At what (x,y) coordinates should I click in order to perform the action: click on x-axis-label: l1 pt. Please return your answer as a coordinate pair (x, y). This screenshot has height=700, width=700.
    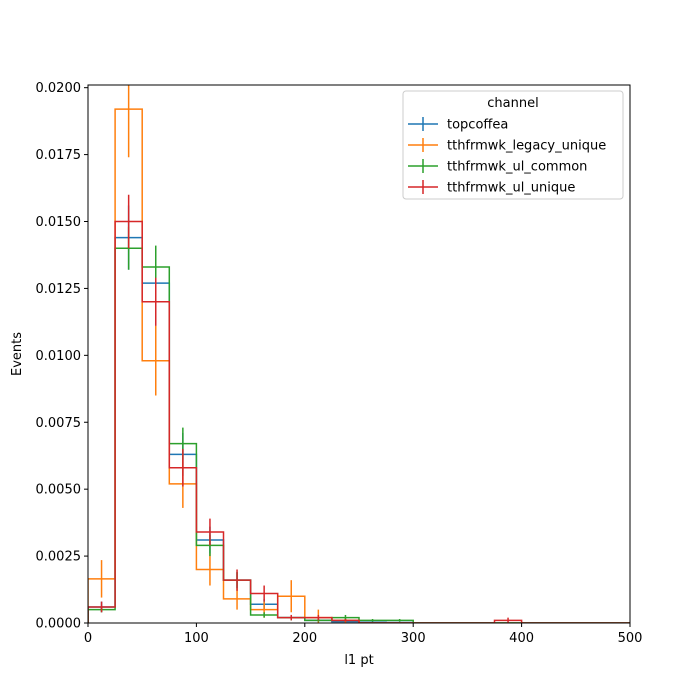
    Looking at the image, I should click on (358, 660).